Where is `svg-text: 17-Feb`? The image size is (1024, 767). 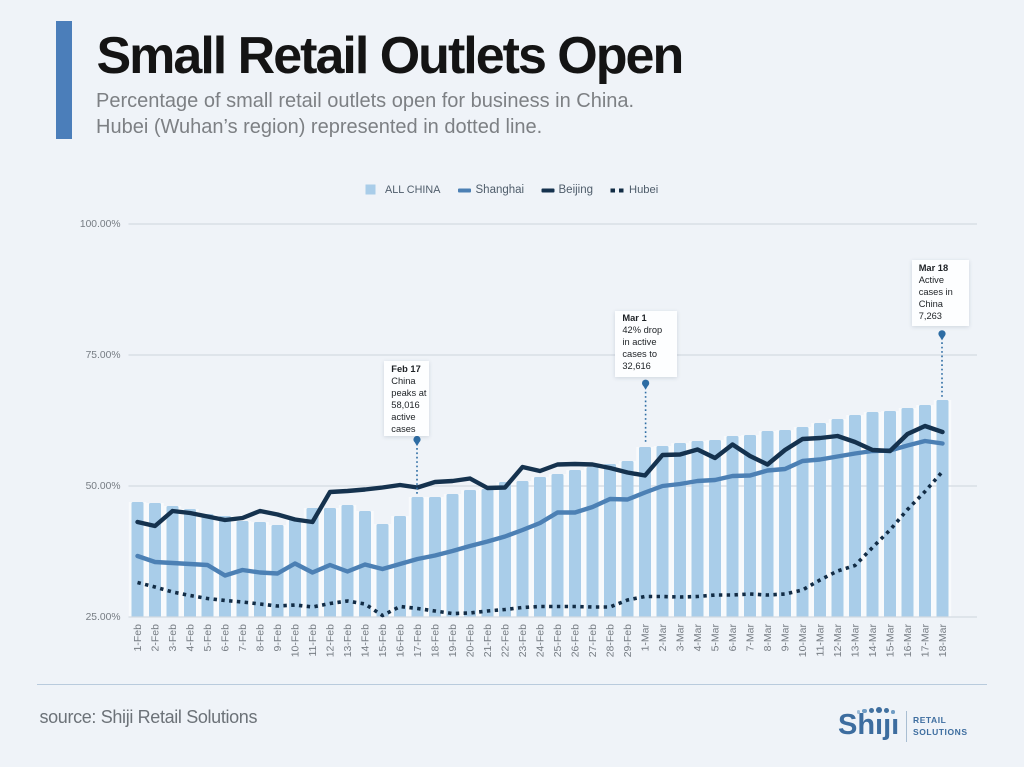
svg-text: 17-Feb is located at coordinates (418, 640).